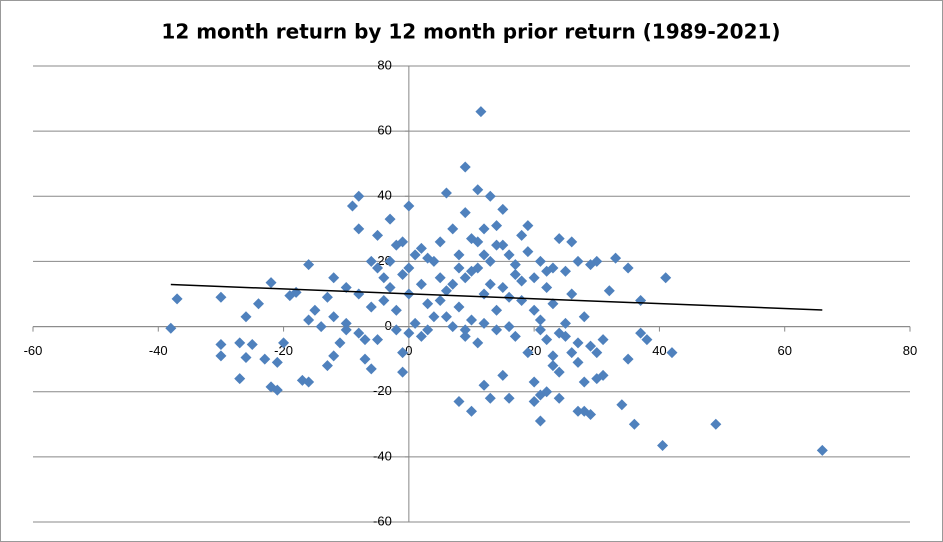 Image resolution: width=943 pixels, height=542 pixels. Describe the element at coordinates (384, 195) in the screenshot. I see `y-tick-label: 40` at that location.